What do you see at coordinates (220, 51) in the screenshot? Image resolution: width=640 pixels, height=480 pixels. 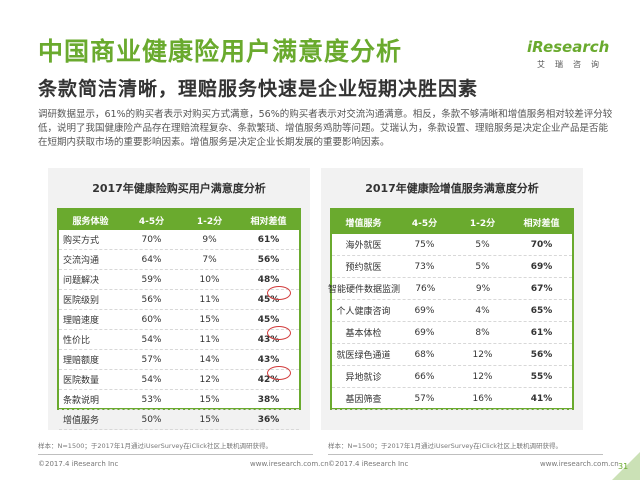 I see `page-title: 中国商业健康险用户满意度分析` at bounding box center [220, 51].